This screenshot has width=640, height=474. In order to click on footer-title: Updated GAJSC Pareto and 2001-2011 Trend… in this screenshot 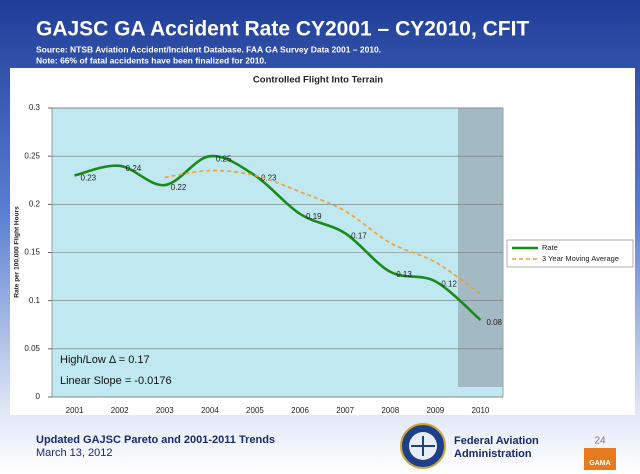, I will do `click(155, 440)`.